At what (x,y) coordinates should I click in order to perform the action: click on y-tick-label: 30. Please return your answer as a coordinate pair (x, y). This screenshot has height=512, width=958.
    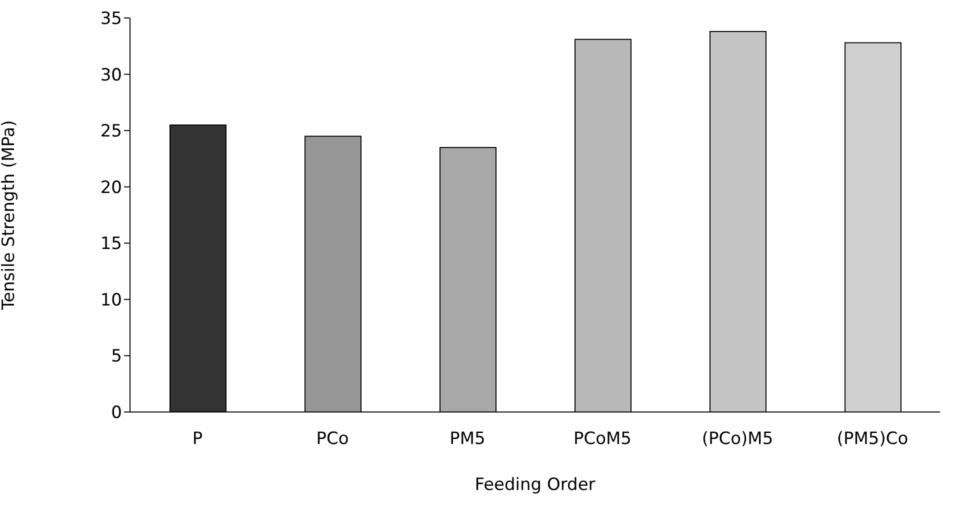
    Looking at the image, I should click on (111, 75).